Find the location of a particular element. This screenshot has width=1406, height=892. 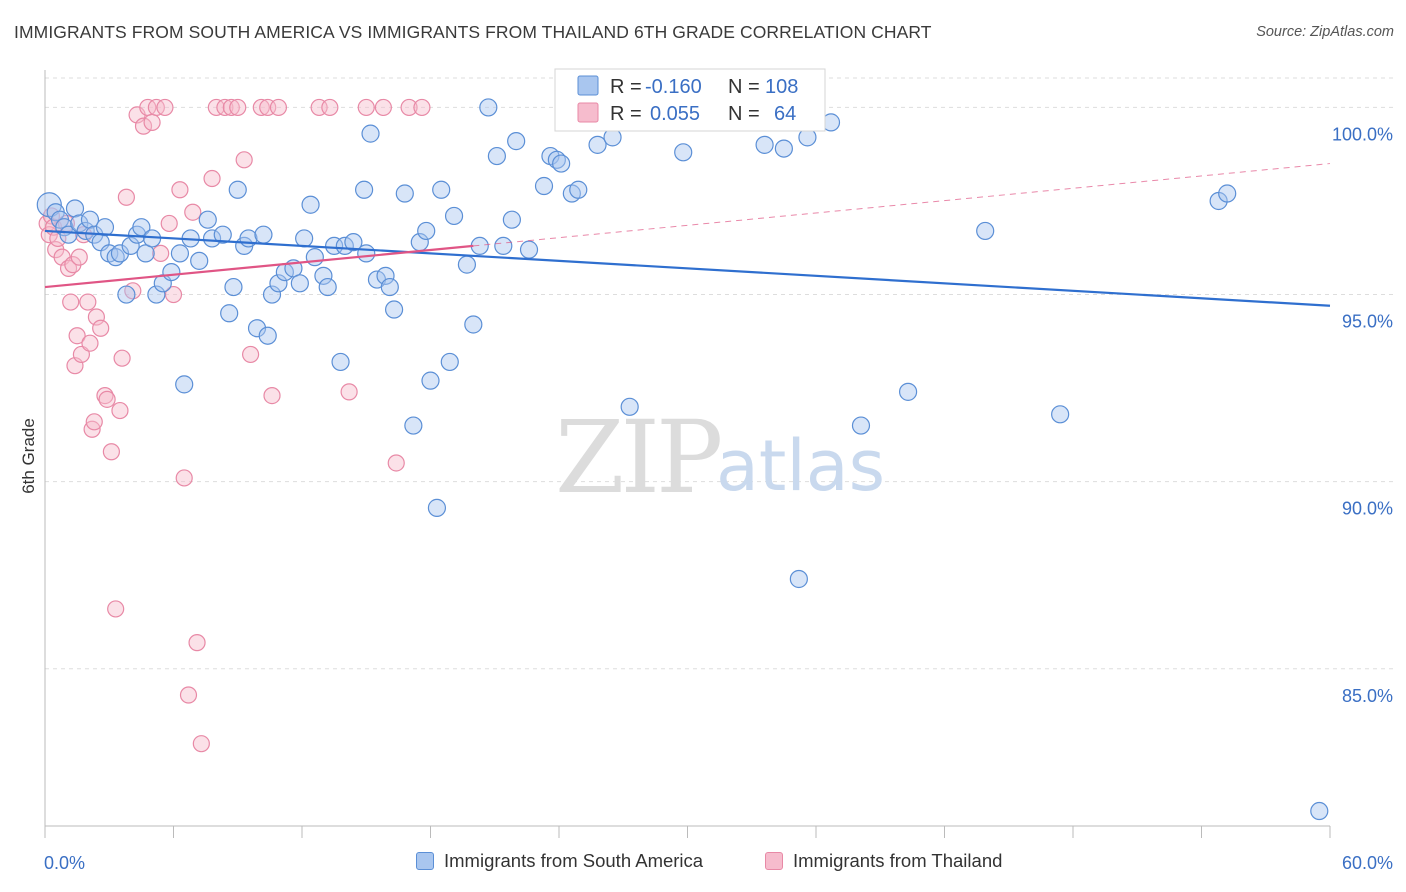

legend-top-swatch-pink is located at coordinates (588, 112).